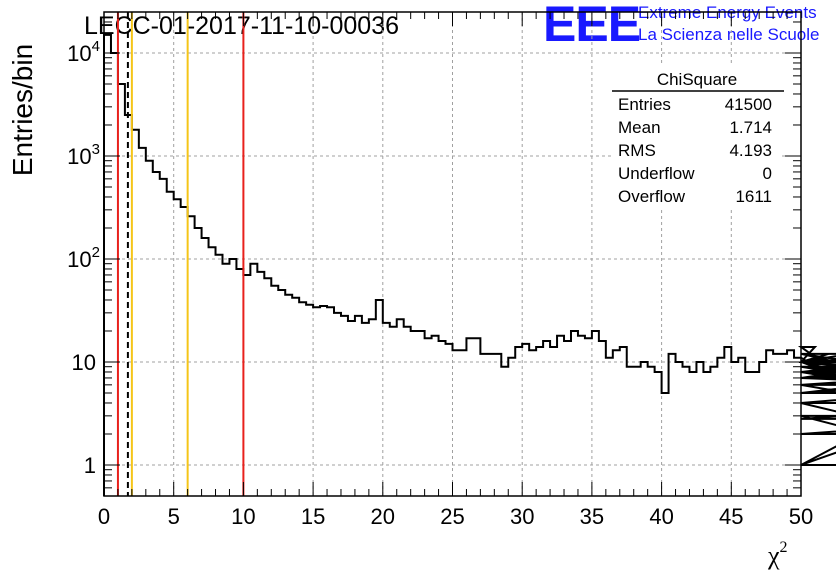  What do you see at coordinates (656, 173) in the screenshot?
I see `stats-label: Underflow` at bounding box center [656, 173].